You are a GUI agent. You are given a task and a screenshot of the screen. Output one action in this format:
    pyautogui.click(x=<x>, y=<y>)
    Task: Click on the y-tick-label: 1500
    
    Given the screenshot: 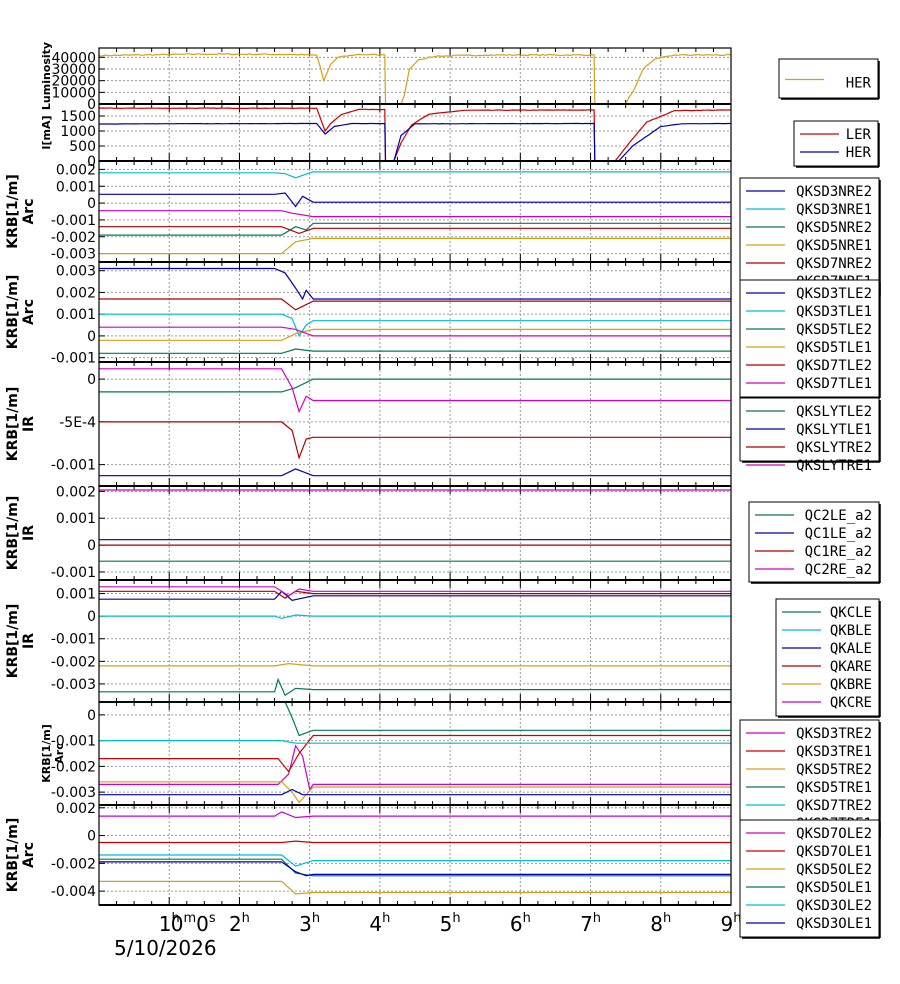 What is the action you would take?
    pyautogui.click(x=78, y=117)
    